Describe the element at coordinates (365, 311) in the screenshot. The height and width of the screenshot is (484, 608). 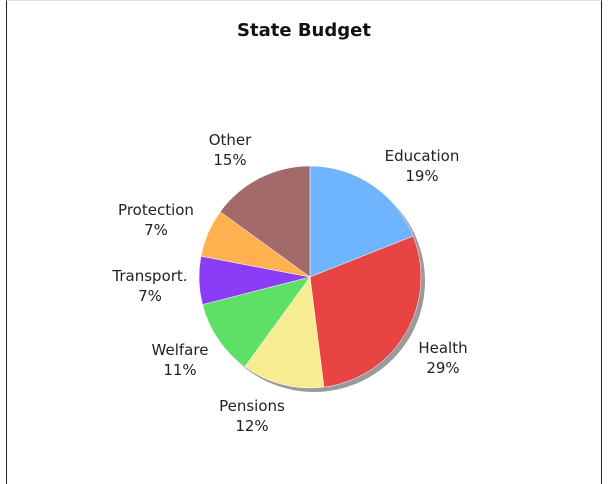
I see `pie-slice-health` at that location.